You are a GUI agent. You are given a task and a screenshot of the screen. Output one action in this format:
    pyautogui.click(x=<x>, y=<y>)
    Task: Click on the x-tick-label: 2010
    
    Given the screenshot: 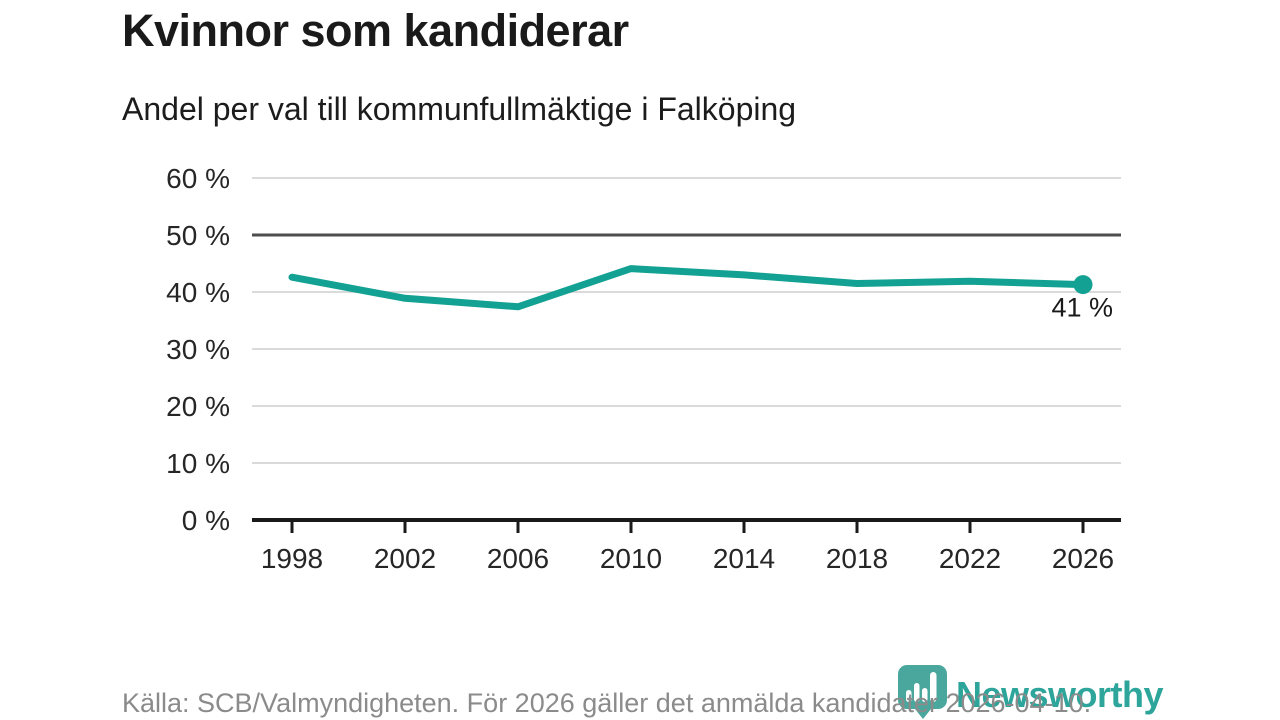 What is the action you would take?
    pyautogui.click(x=631, y=558)
    